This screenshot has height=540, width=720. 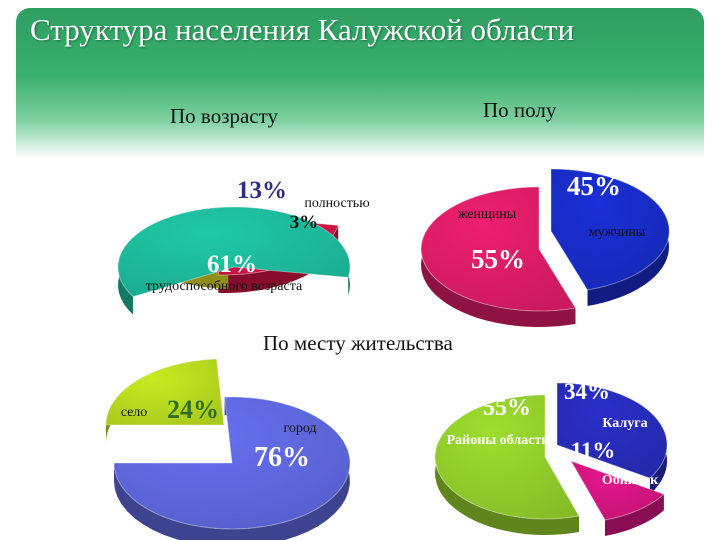 What do you see at coordinates (336, 203) in the screenshot?
I see `pie-category-label-age-2: полностью` at bounding box center [336, 203].